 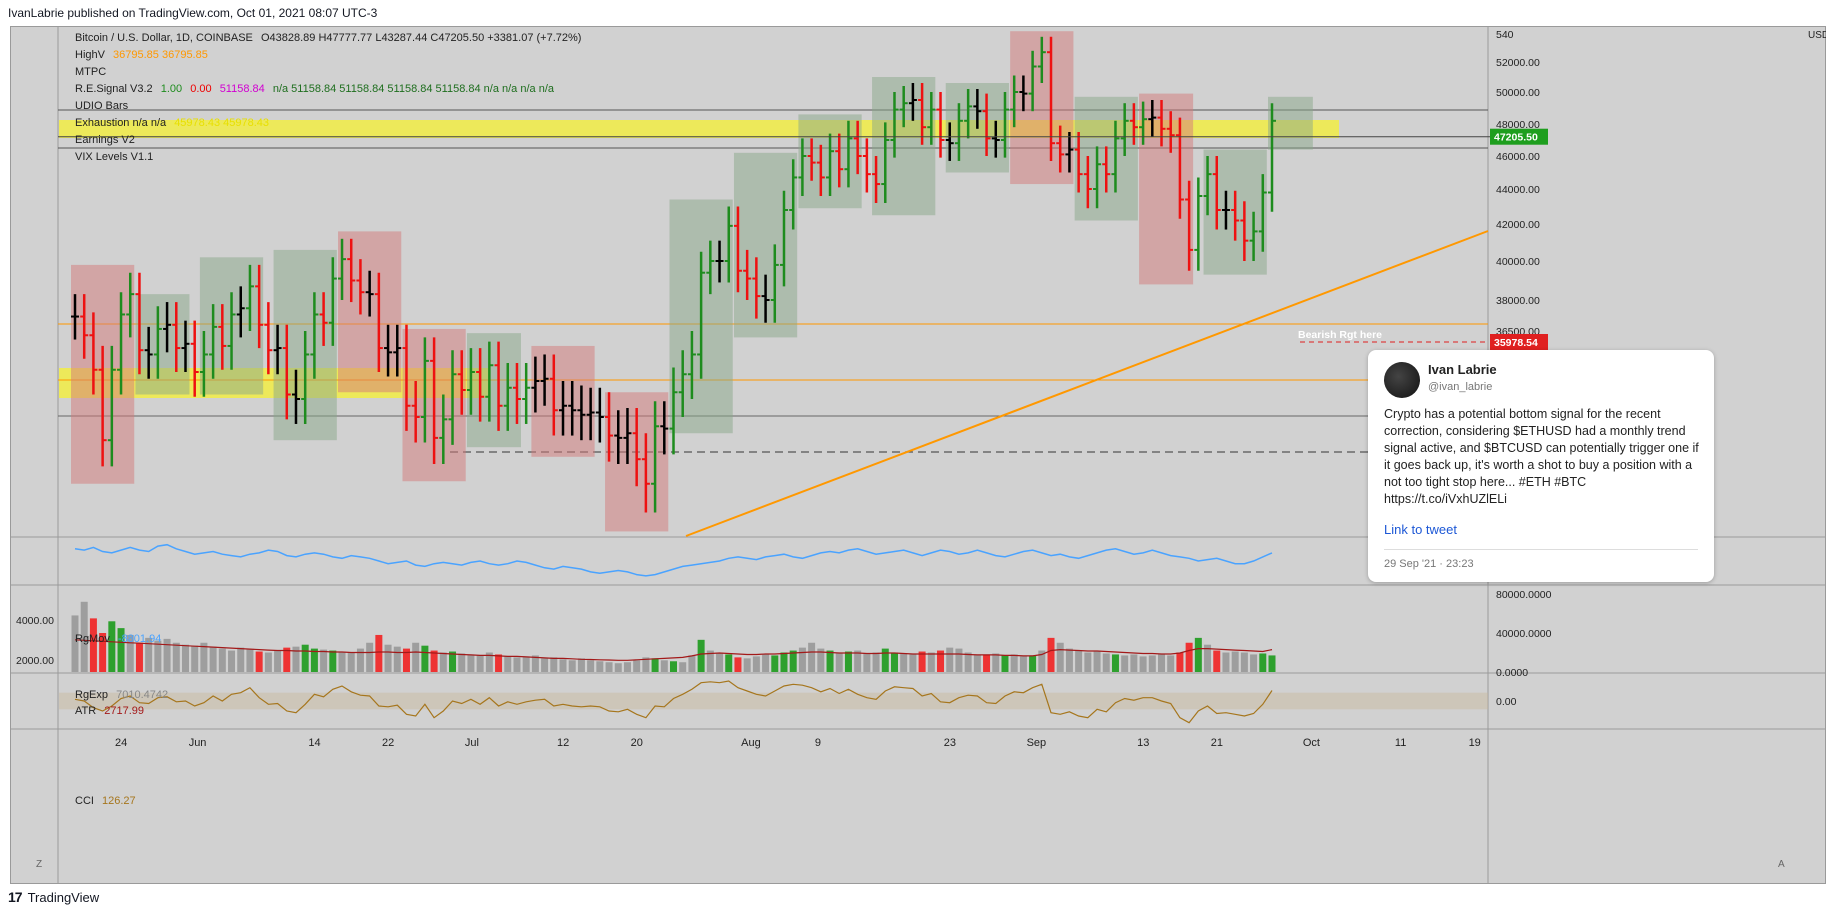 I want to click on legend-highv: HighV 36795.85 36795.85, so click(x=144, y=55).